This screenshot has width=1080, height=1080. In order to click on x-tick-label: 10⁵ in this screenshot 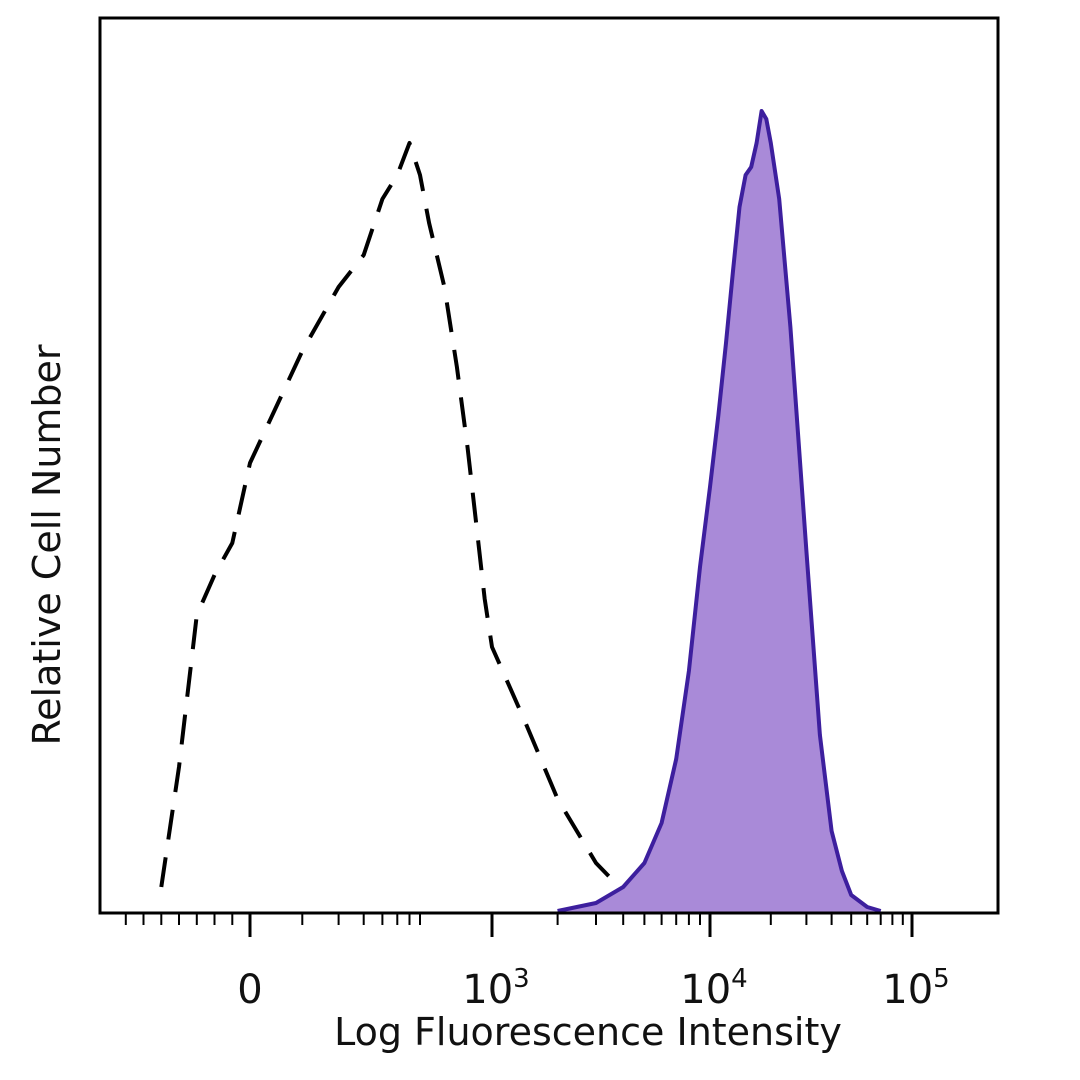, I will do `click(915, 988)`.